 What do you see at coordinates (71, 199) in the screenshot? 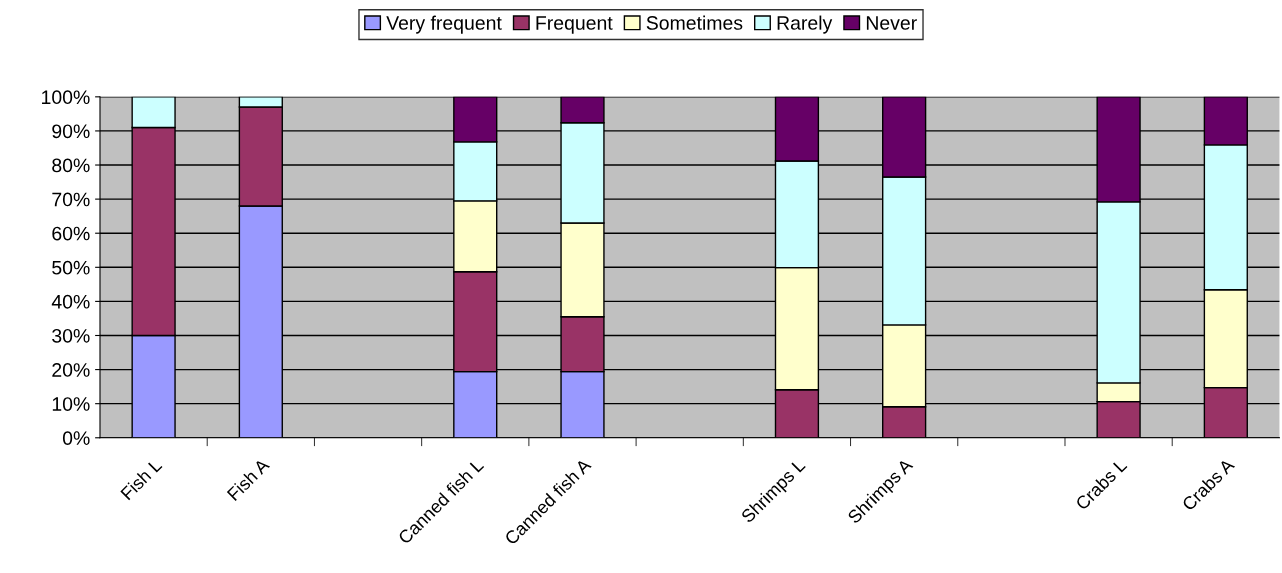
I see `y-tick-label: 70%` at bounding box center [71, 199].